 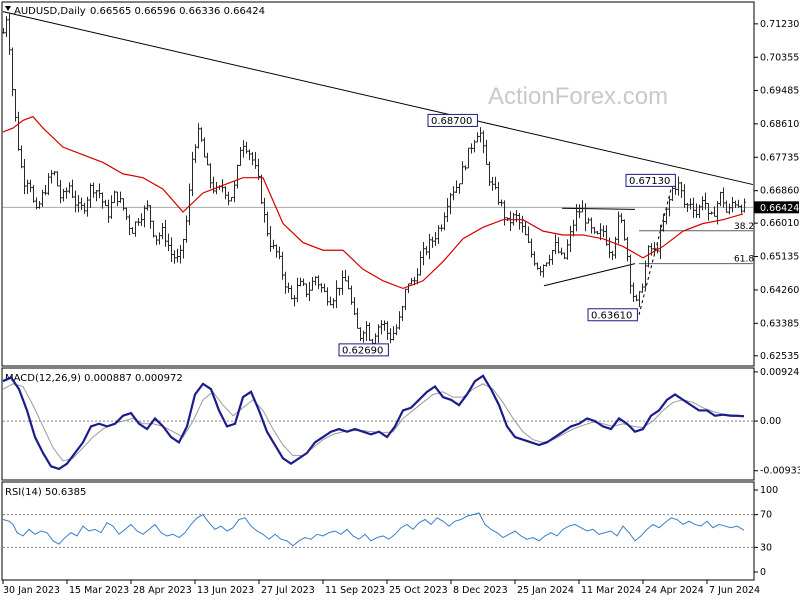 What do you see at coordinates (545, 590) in the screenshot?
I see `date-tick-label: 25 Jan 2024` at bounding box center [545, 590].